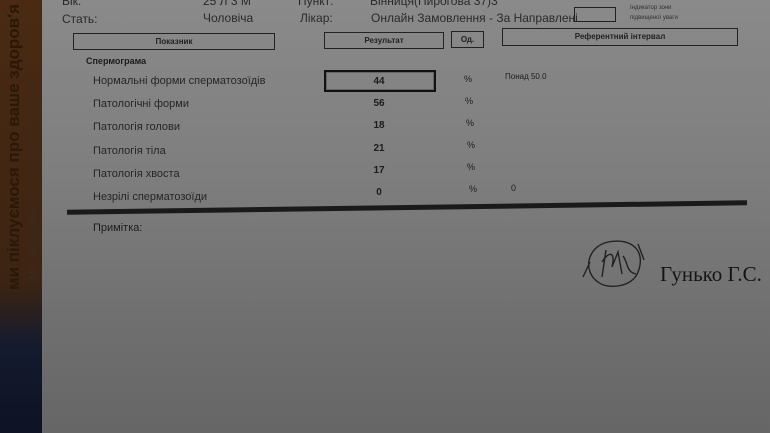 This screenshot has width=770, height=433. What do you see at coordinates (379, 148) in the screenshot?
I see `row-result: 21` at bounding box center [379, 148].